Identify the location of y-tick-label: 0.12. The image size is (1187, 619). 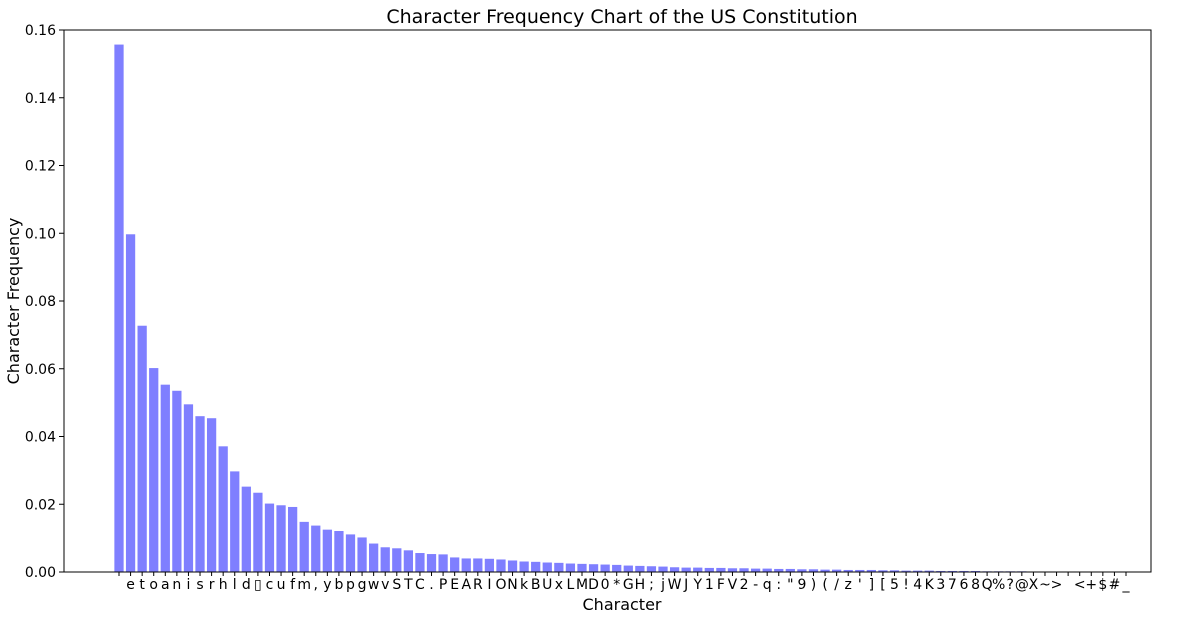
(40, 167).